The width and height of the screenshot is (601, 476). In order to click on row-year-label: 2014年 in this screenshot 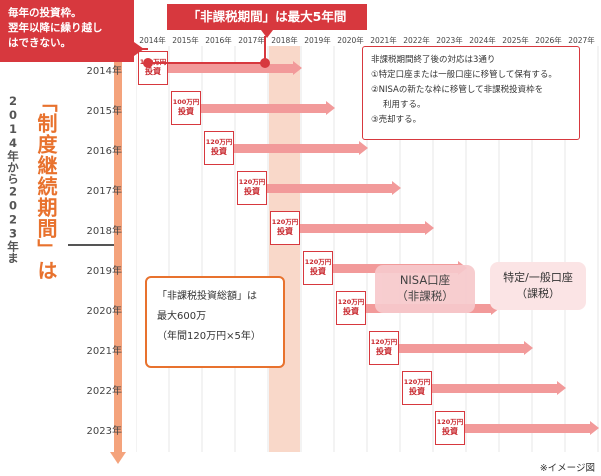, I will do `click(104, 71)`.